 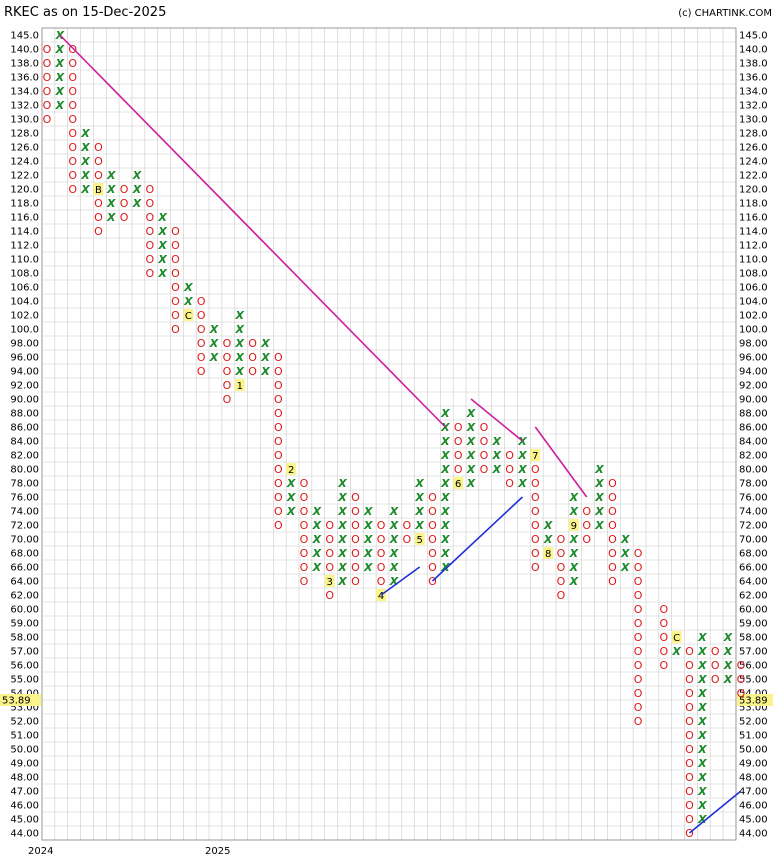 I want to click on y-tick-label: 64.00, so click(x=24, y=582).